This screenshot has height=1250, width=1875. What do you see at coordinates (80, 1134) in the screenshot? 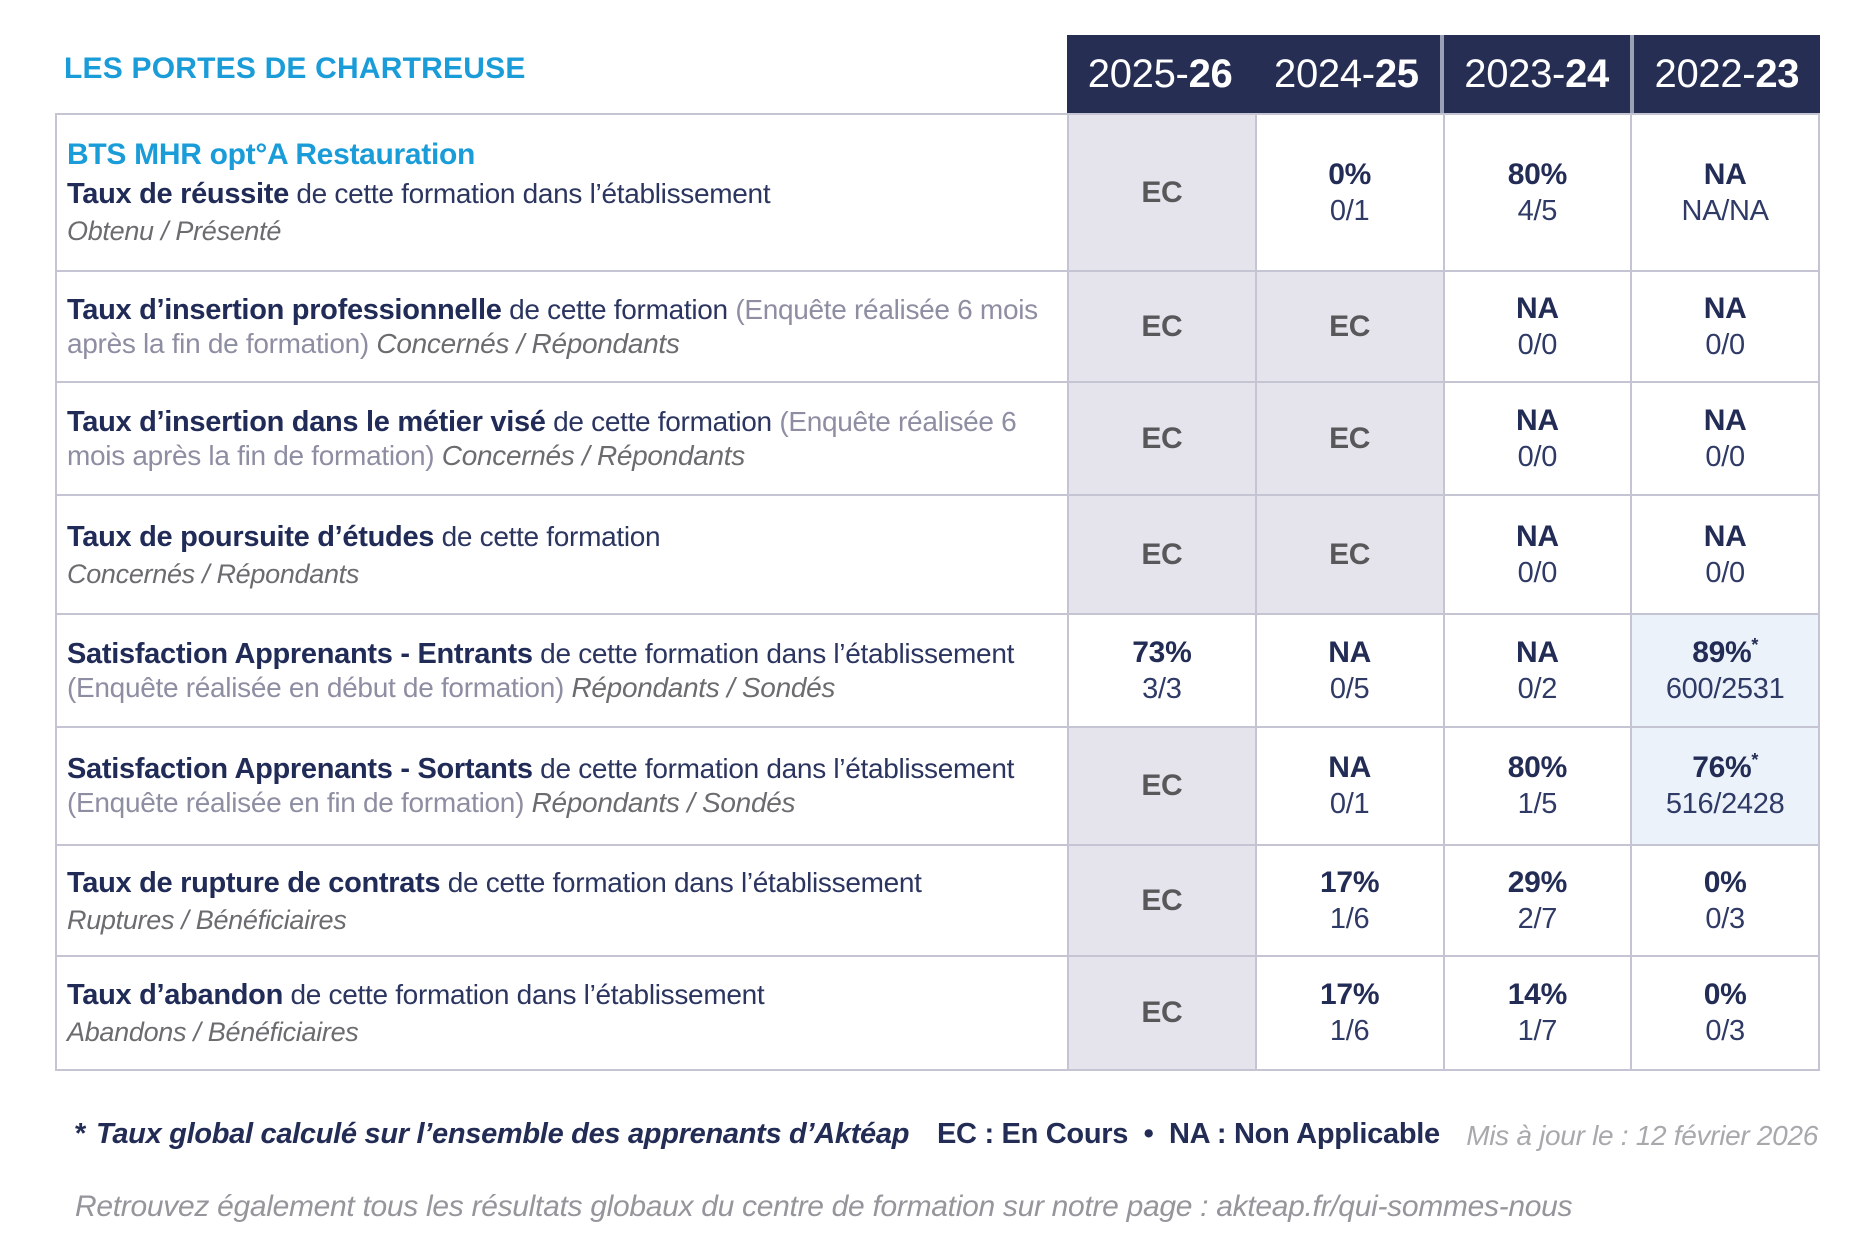
I see `footnote-star: *` at bounding box center [80, 1134].